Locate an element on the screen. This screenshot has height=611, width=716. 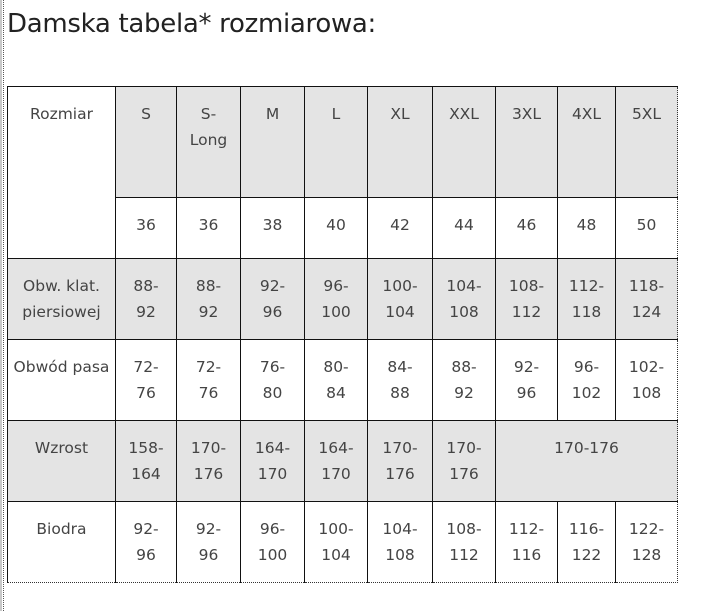
numeric-size: 38 is located at coordinates (272, 228).